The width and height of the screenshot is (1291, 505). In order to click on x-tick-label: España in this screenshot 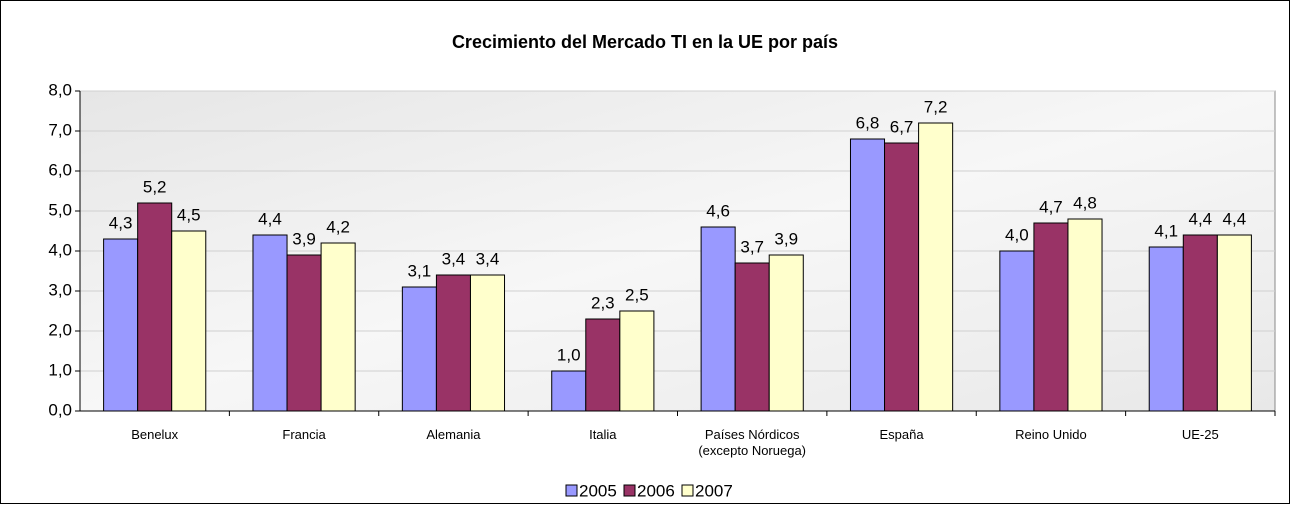, I will do `click(901, 434)`.